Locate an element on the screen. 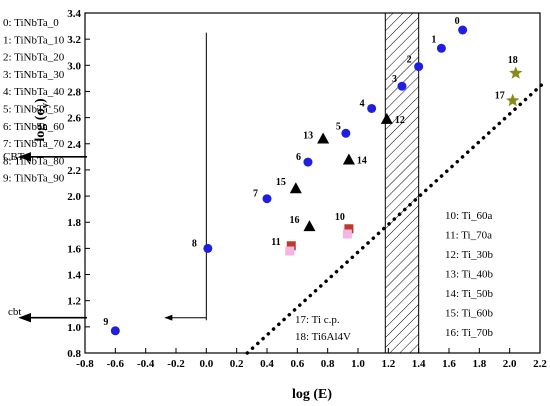 This screenshot has width=550, height=406. data-point-label: 18 is located at coordinates (513, 60).